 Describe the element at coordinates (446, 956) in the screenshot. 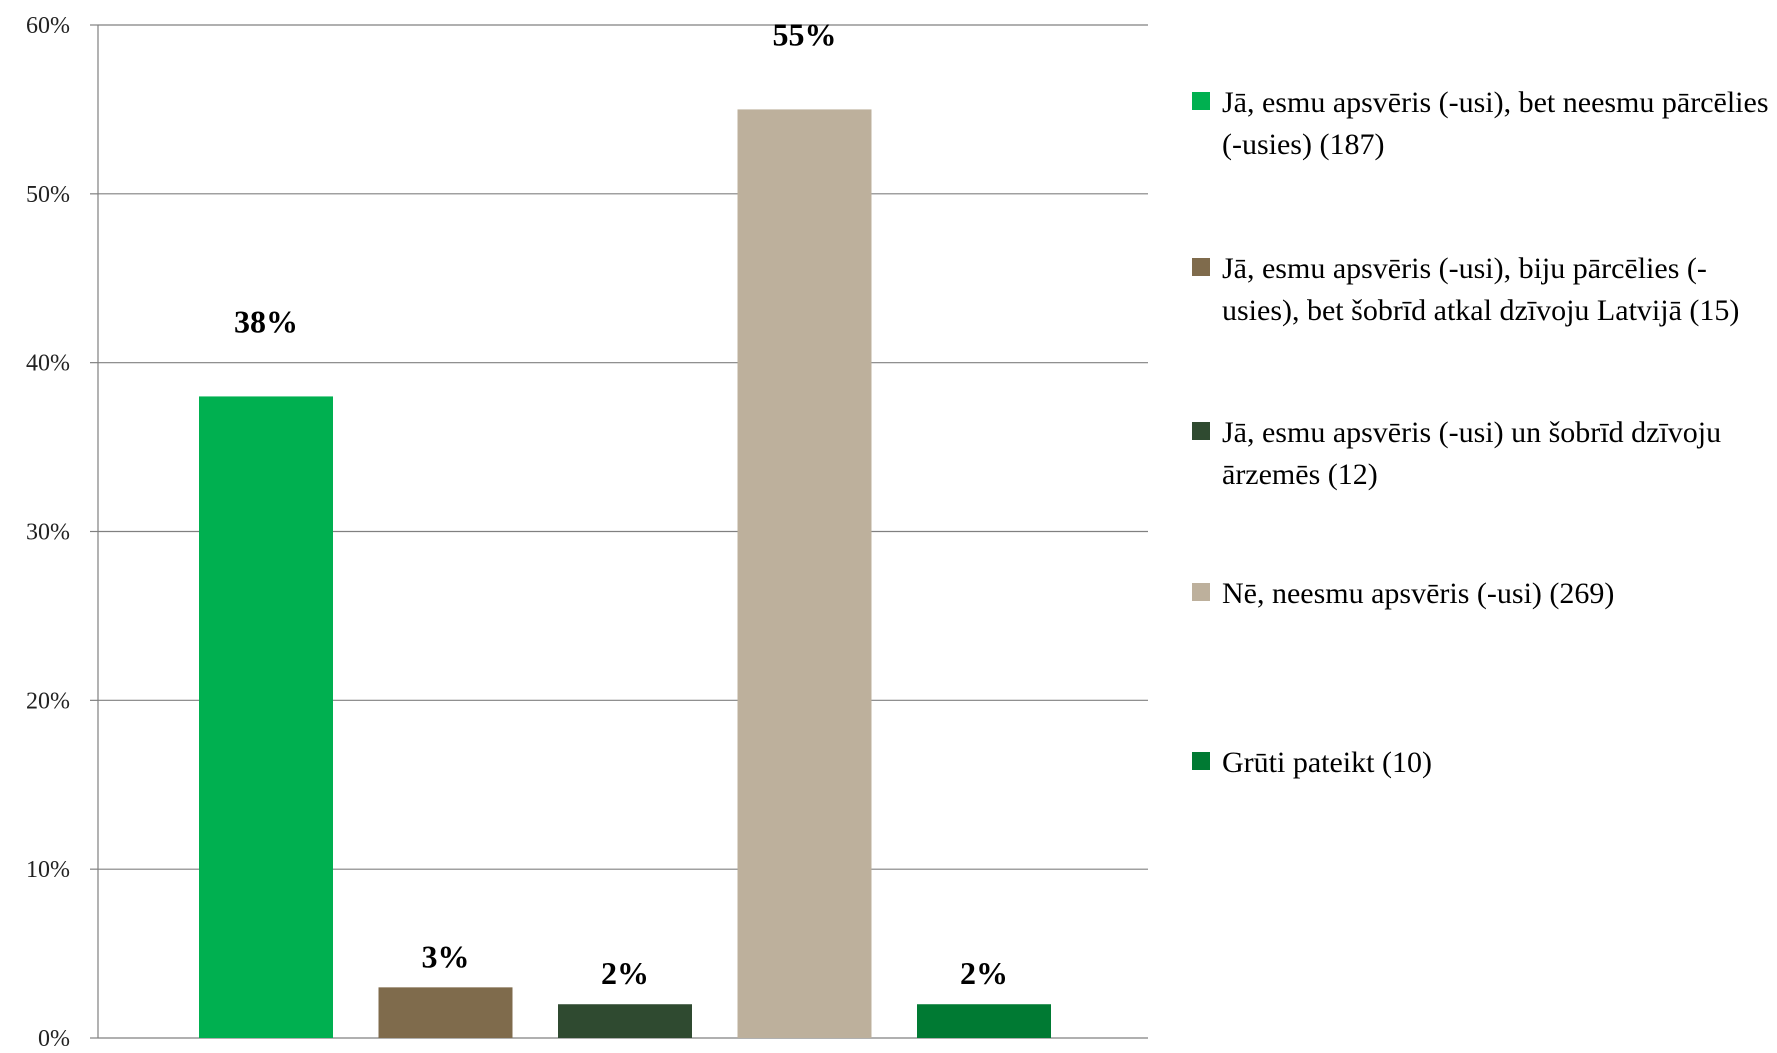

I see `data-label: 3%` at that location.